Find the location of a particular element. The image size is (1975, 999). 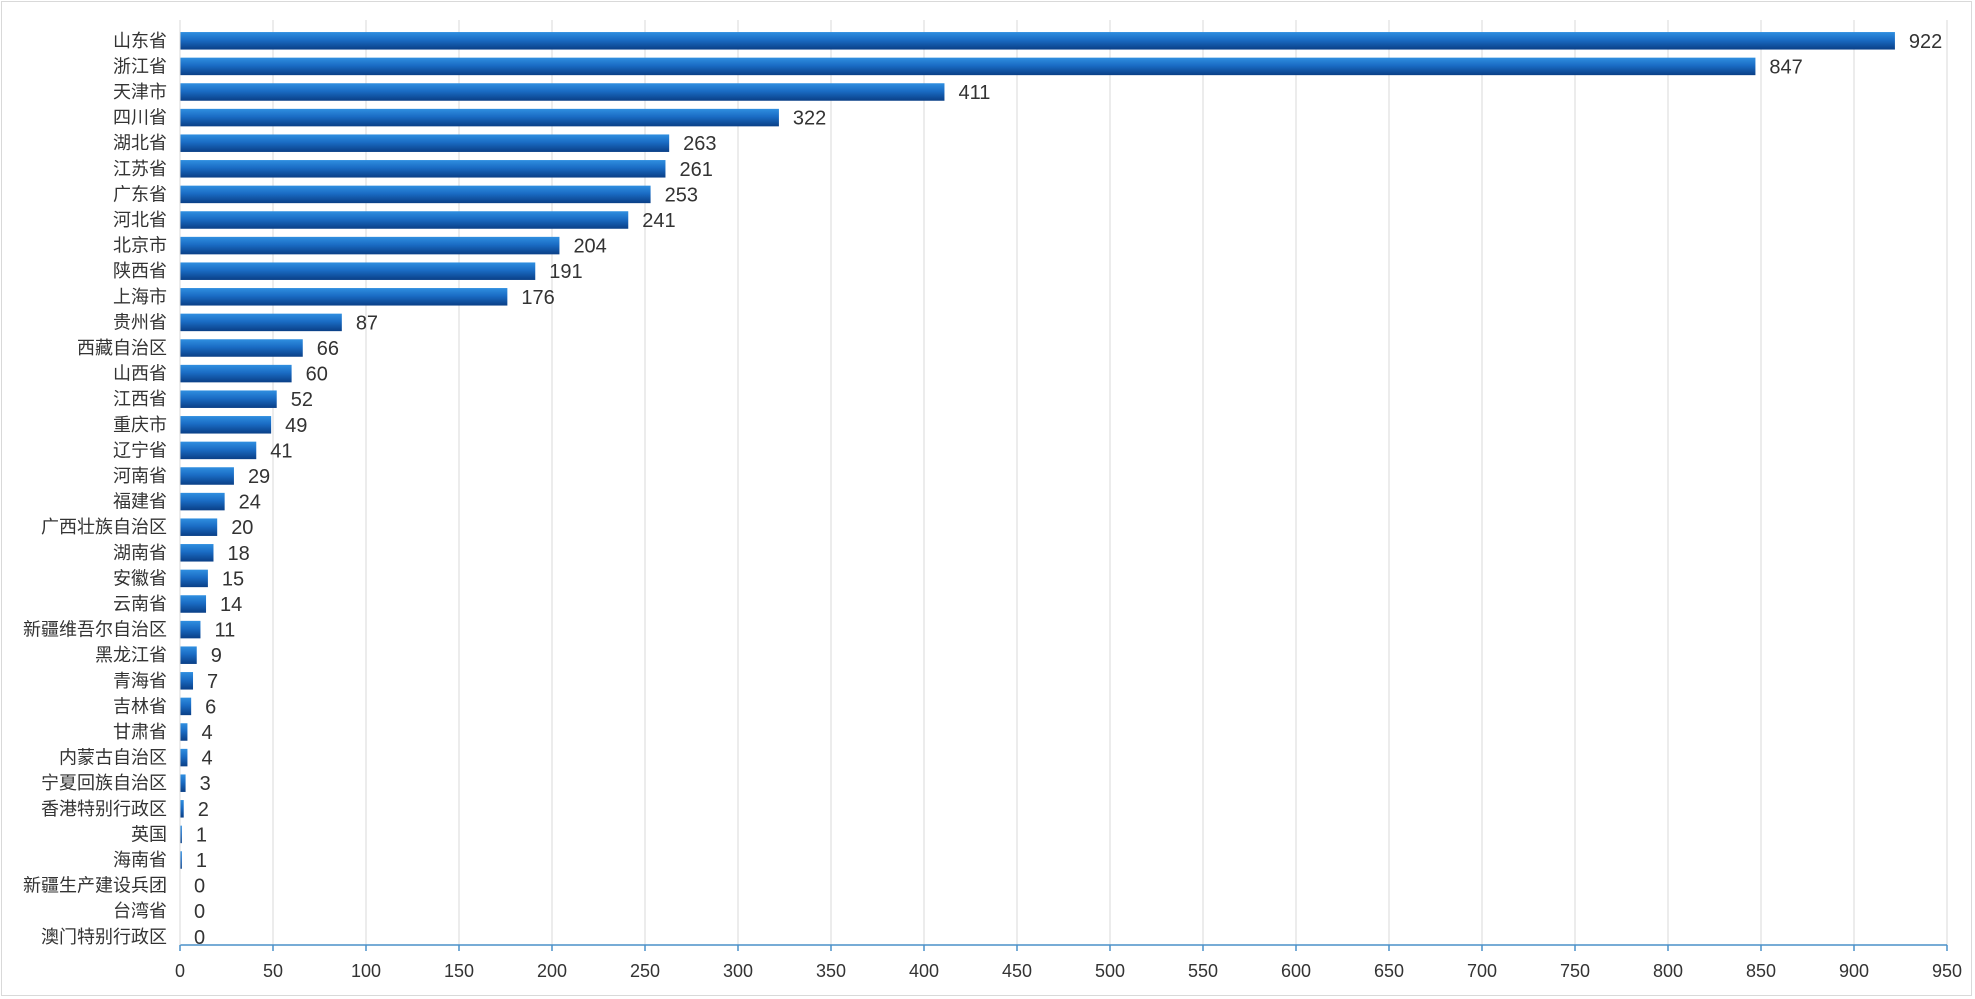

category-label: 英国 is located at coordinates (149, 834).